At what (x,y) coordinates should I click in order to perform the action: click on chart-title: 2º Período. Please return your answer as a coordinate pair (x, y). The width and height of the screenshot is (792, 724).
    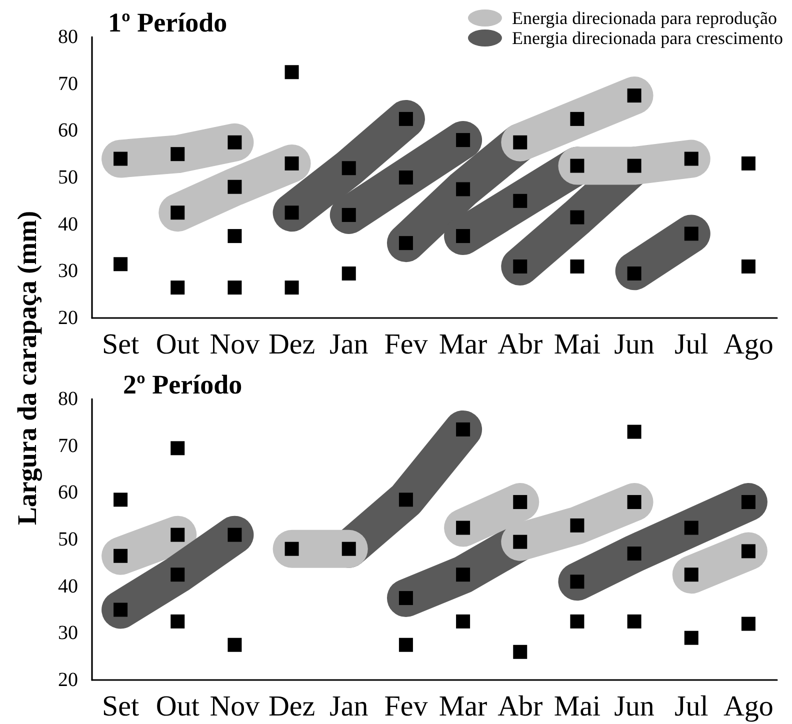
    Looking at the image, I should click on (182, 385).